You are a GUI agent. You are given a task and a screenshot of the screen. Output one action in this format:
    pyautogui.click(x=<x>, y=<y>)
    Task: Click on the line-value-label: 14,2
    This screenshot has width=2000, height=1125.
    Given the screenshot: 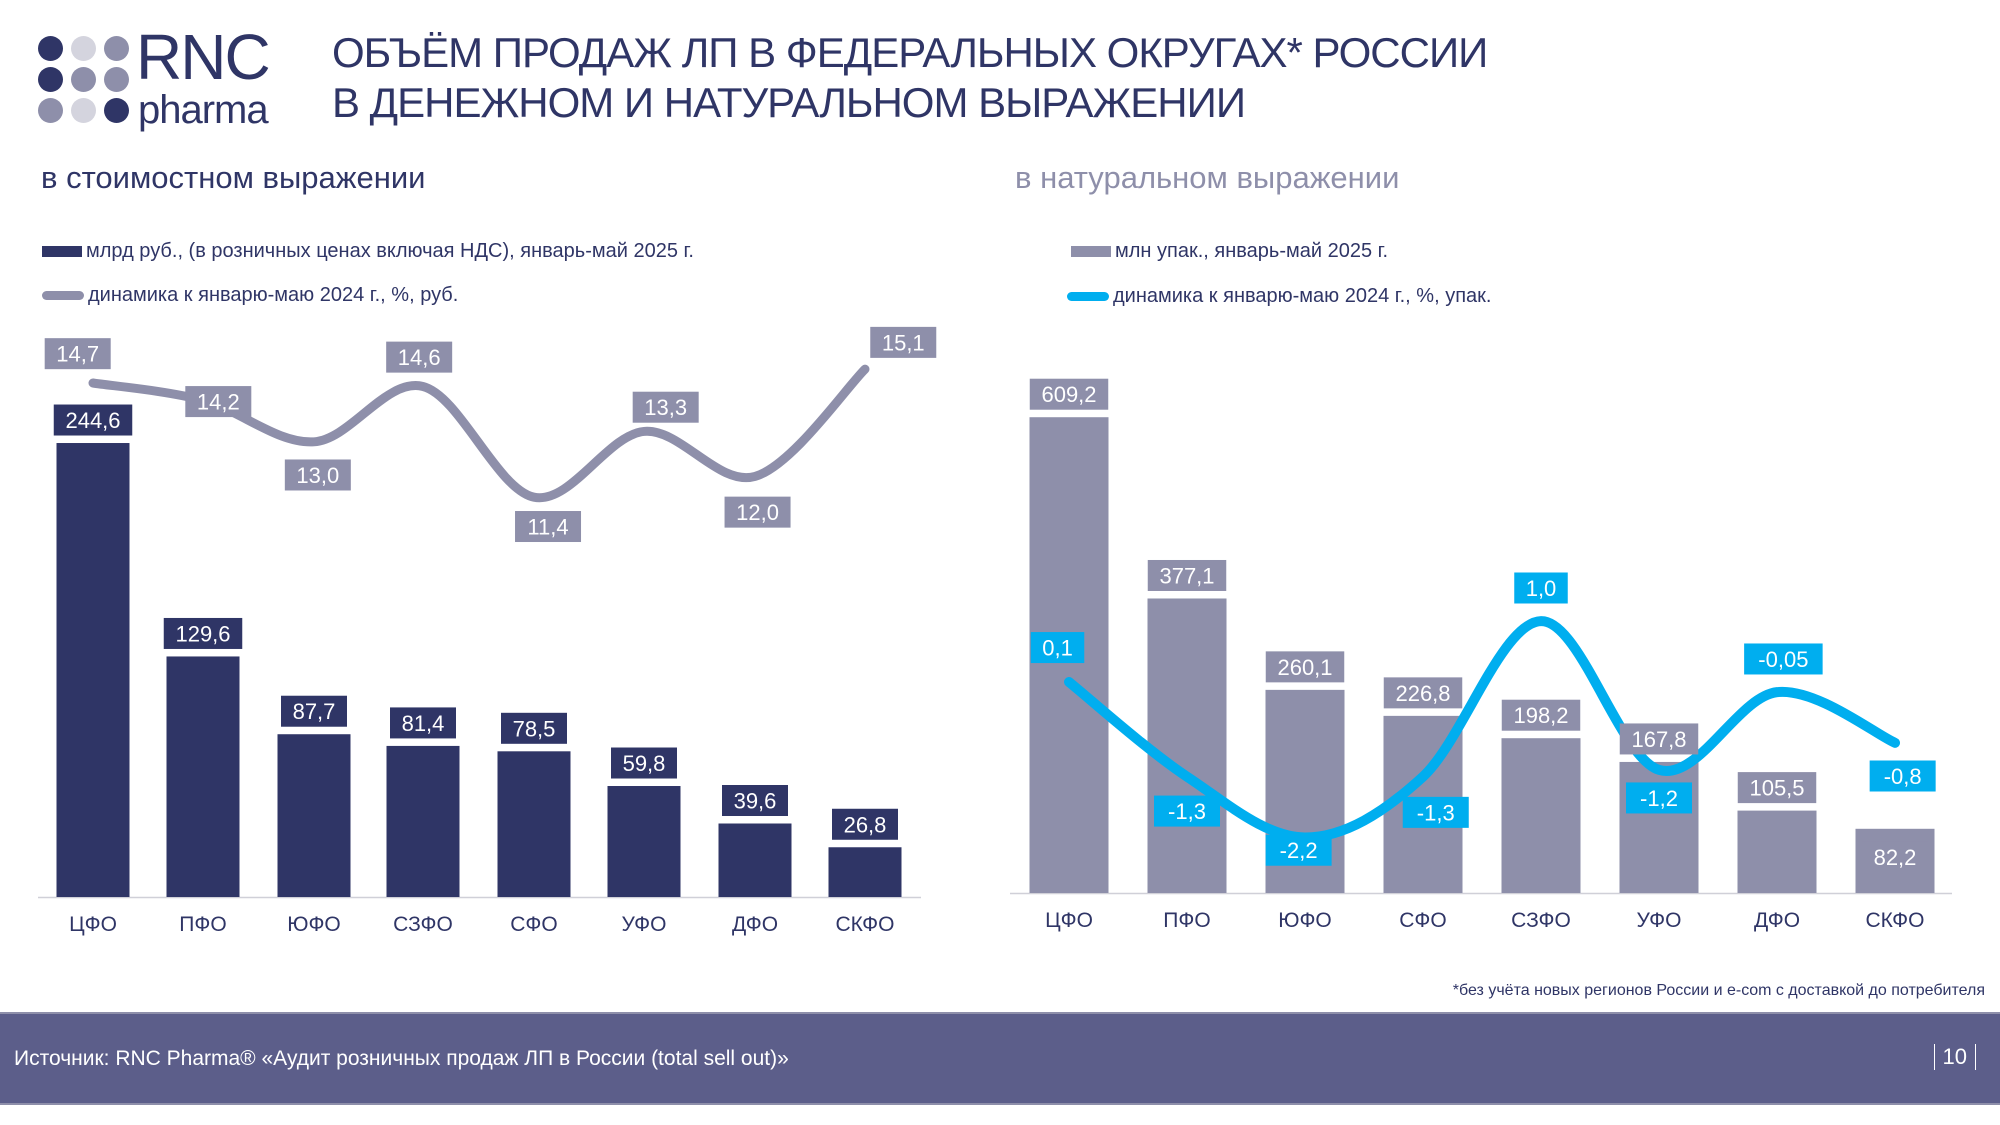 What is the action you would take?
    pyautogui.click(x=218, y=402)
    